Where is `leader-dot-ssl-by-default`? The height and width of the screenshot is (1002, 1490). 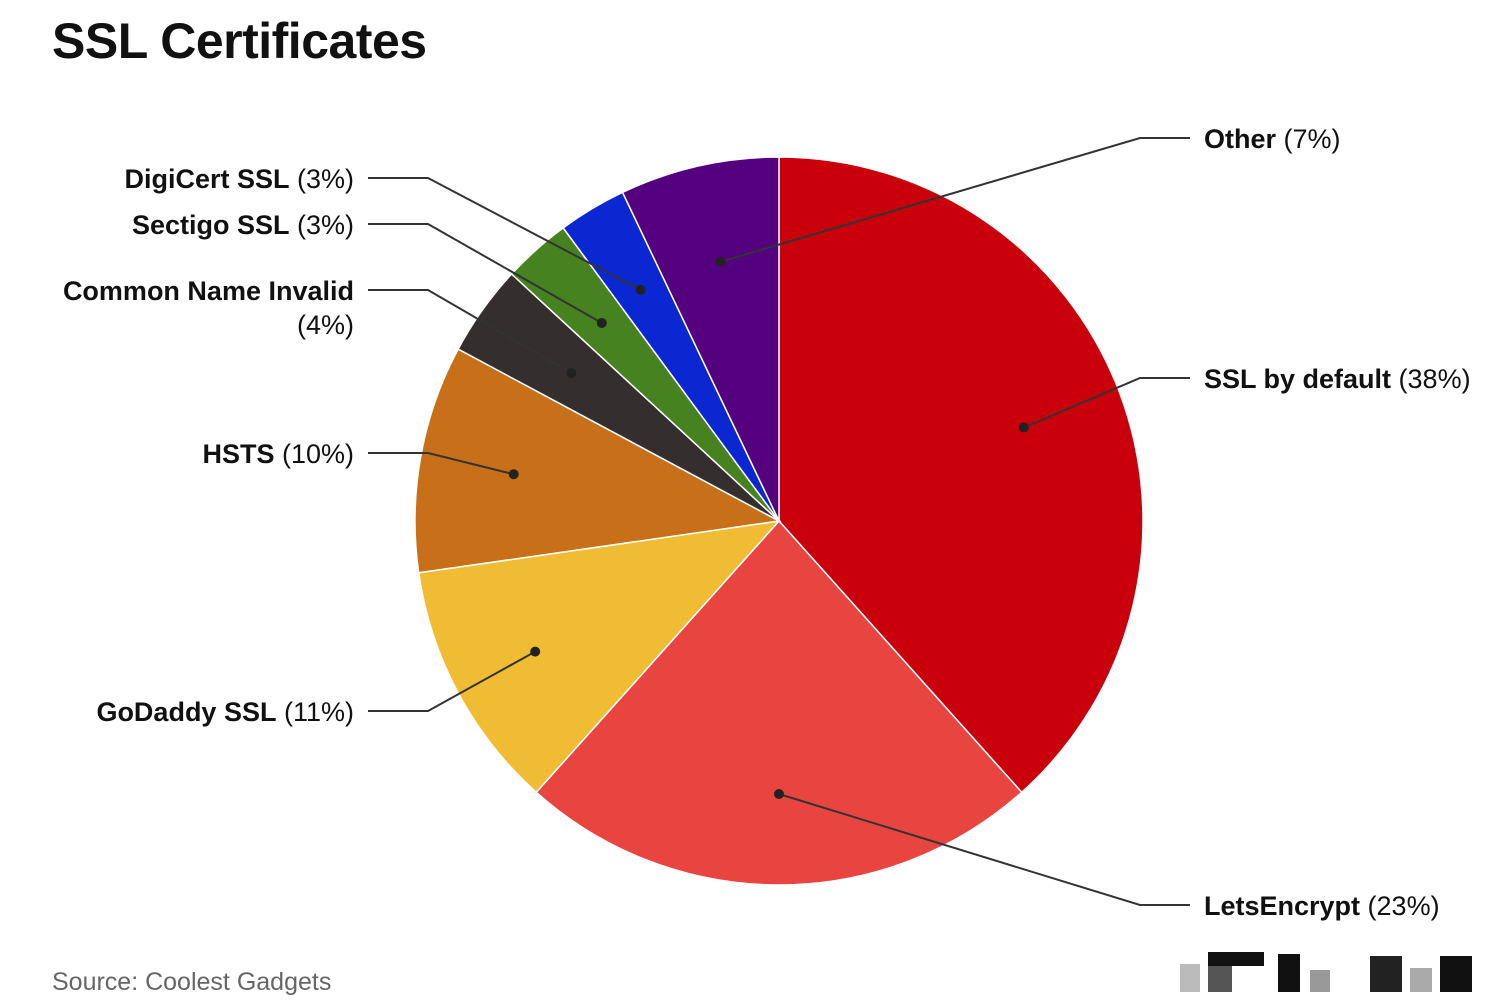 leader-dot-ssl-by-default is located at coordinates (1023, 427).